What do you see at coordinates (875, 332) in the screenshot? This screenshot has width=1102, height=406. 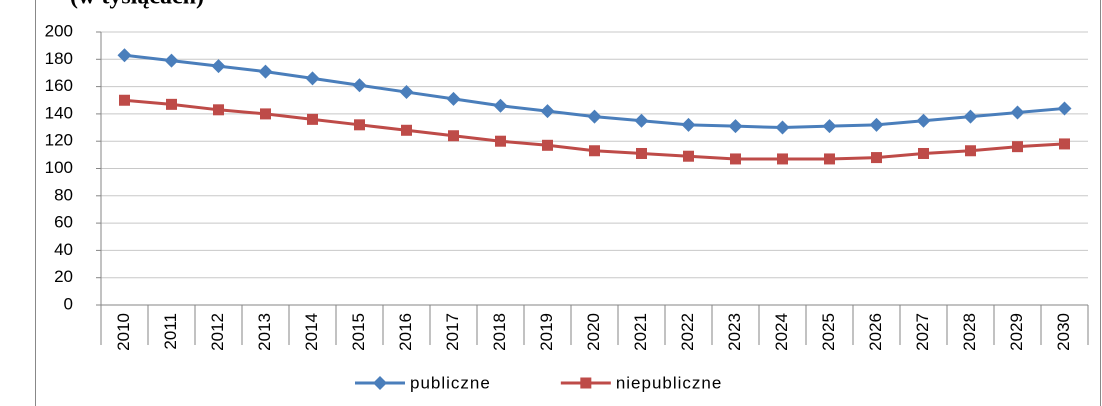 I see `x-tick-label: 2026` at bounding box center [875, 332].